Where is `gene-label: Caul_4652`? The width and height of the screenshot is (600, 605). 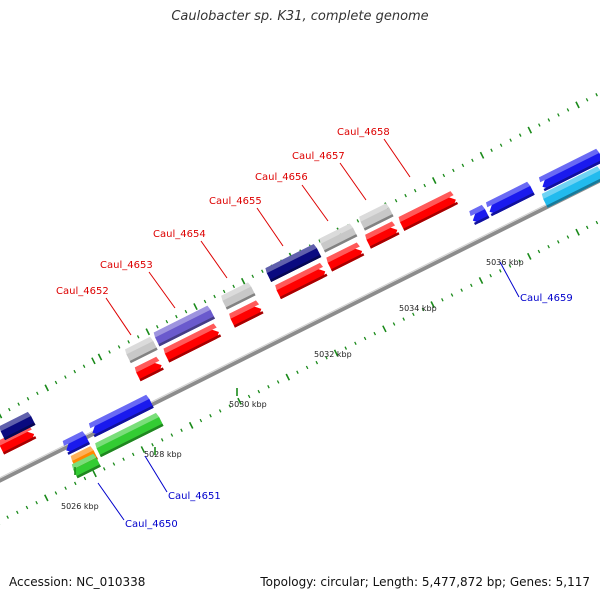
gene-label: Caul_4652 is located at coordinates (82, 291).